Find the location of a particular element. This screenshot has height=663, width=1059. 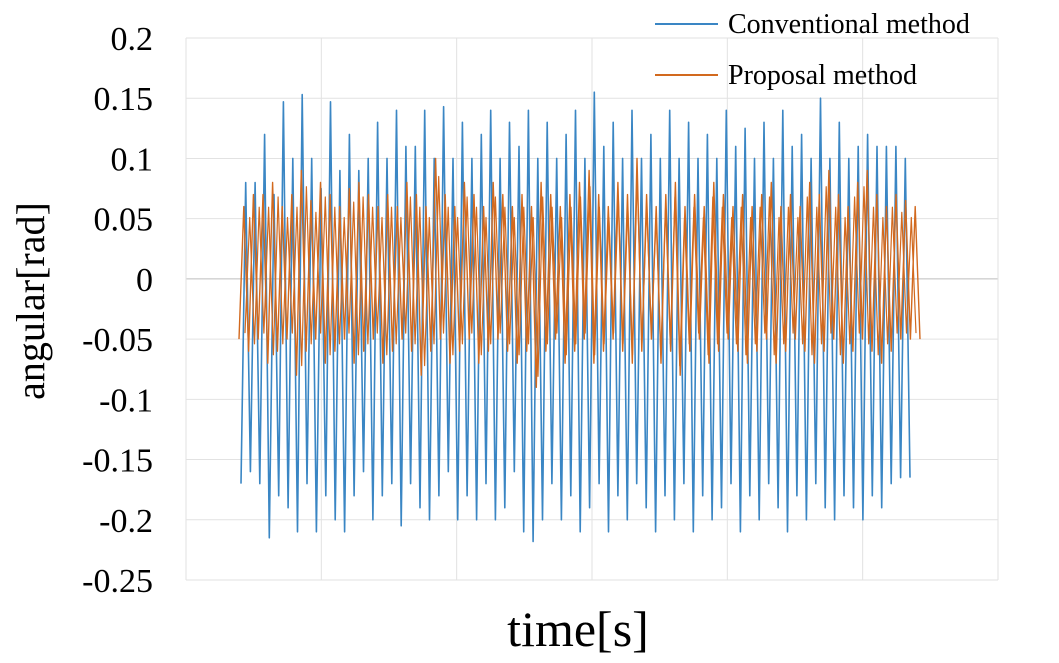

legend-label-conventional: Conventional method is located at coordinates (849, 24).